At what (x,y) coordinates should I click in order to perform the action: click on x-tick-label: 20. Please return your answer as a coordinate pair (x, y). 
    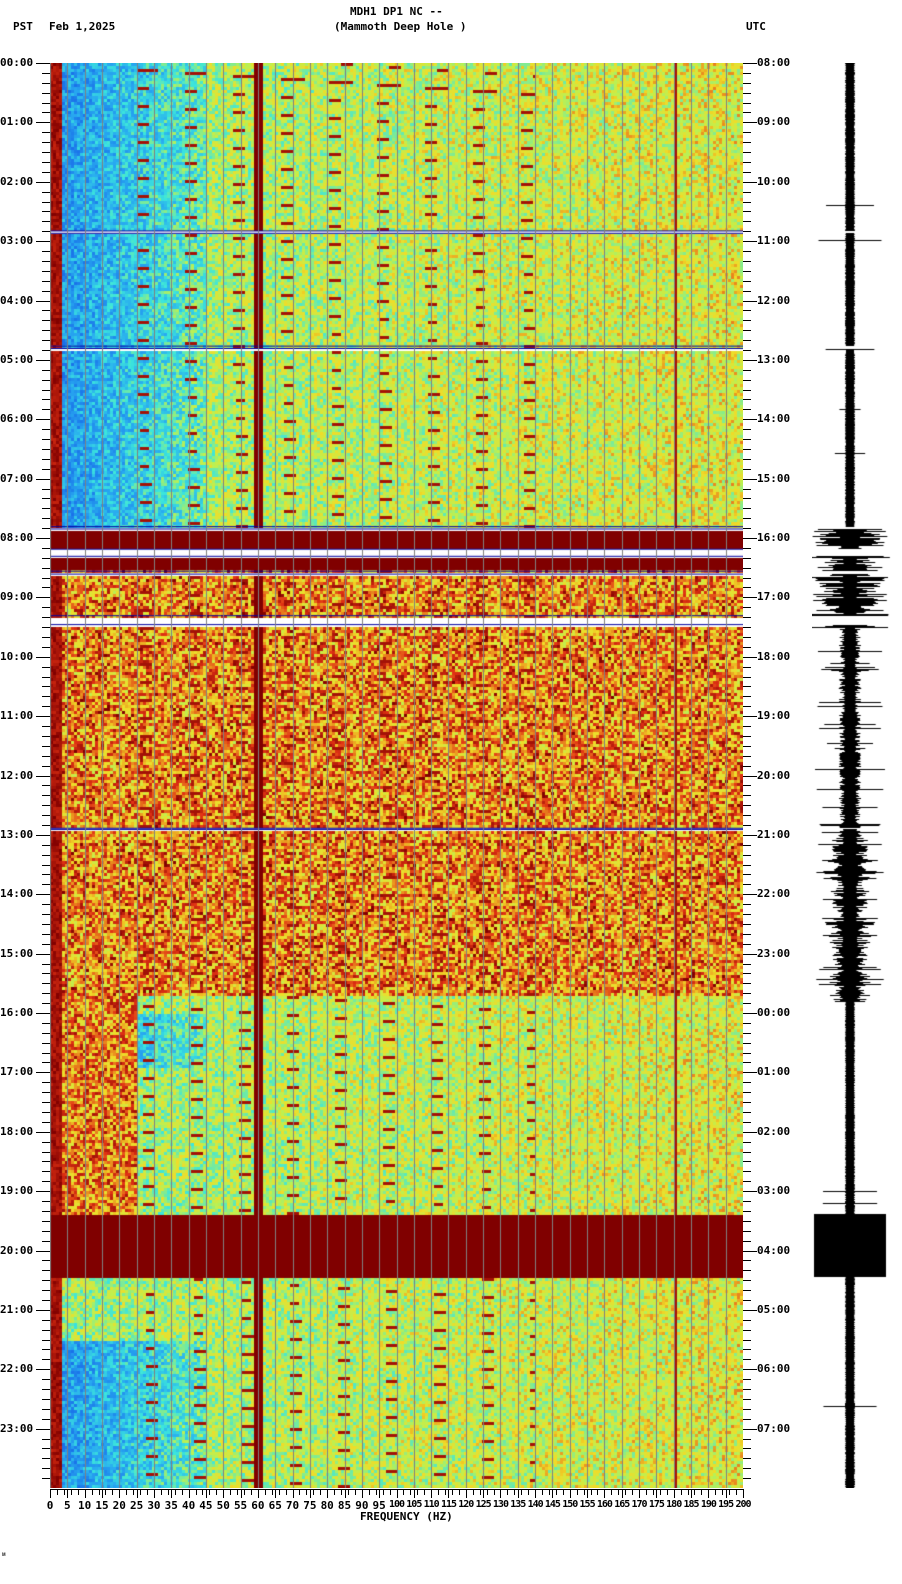
    Looking at the image, I should click on (119, 1505).